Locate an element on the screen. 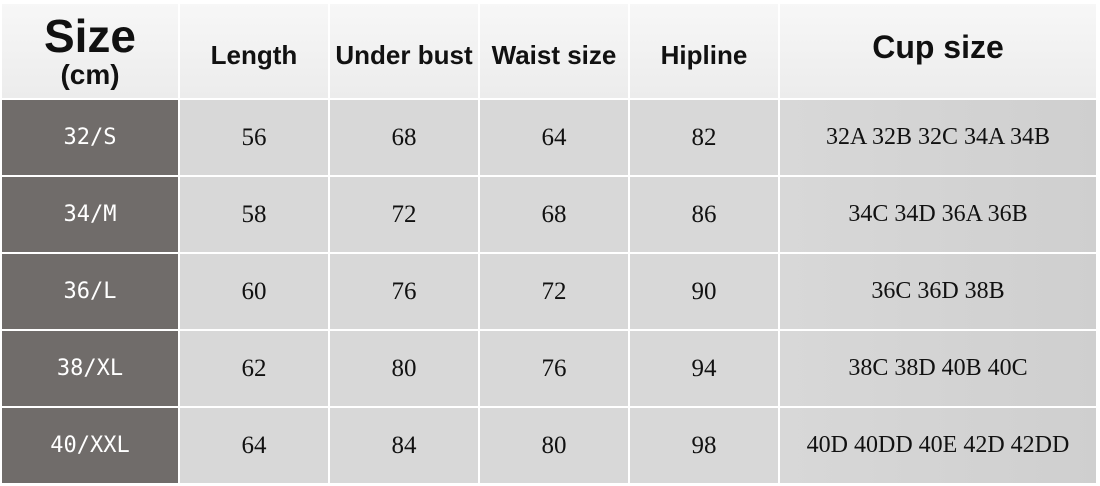 Image resolution: width=1100 pixels, height=486 pixels. size-label: 40/XXL is located at coordinates (90, 445).